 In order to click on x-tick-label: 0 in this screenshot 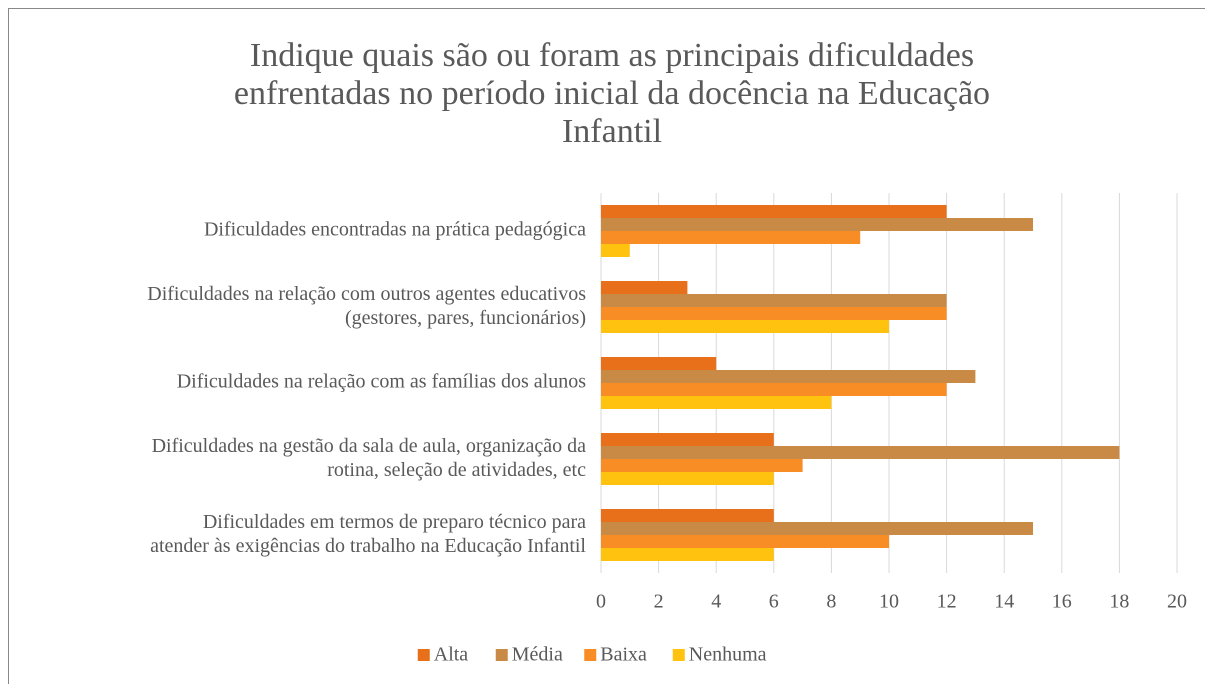, I will do `click(601, 602)`.